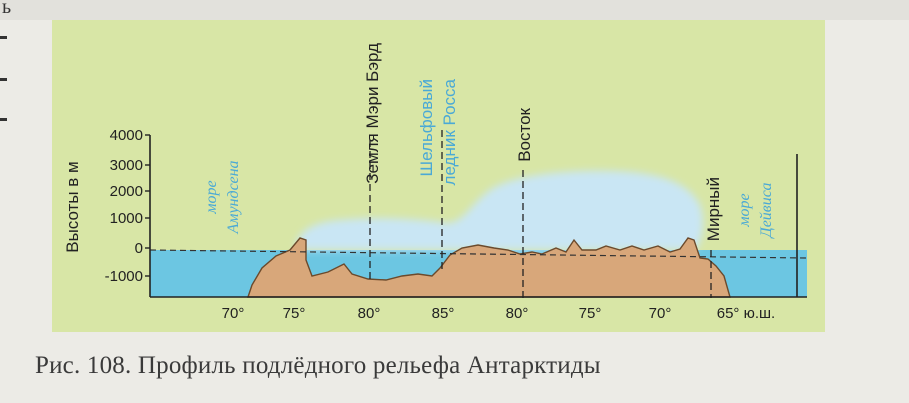 This screenshot has width=909, height=403. What do you see at coordinates (233, 197) in the screenshot?
I see `sea-left-label-line2: Амундсена` at bounding box center [233, 197].